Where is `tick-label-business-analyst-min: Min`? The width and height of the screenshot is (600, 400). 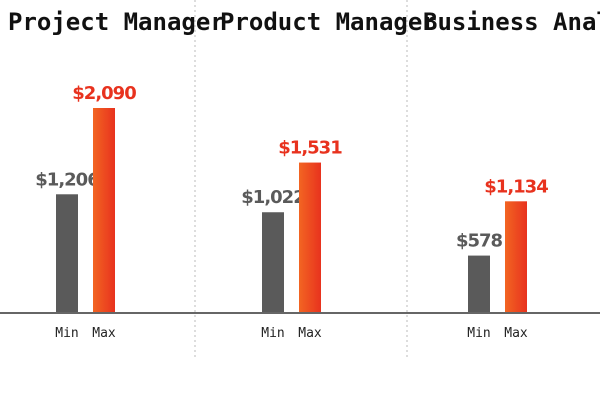
tick-label-business-analyst-min: Min is located at coordinates (478, 333).